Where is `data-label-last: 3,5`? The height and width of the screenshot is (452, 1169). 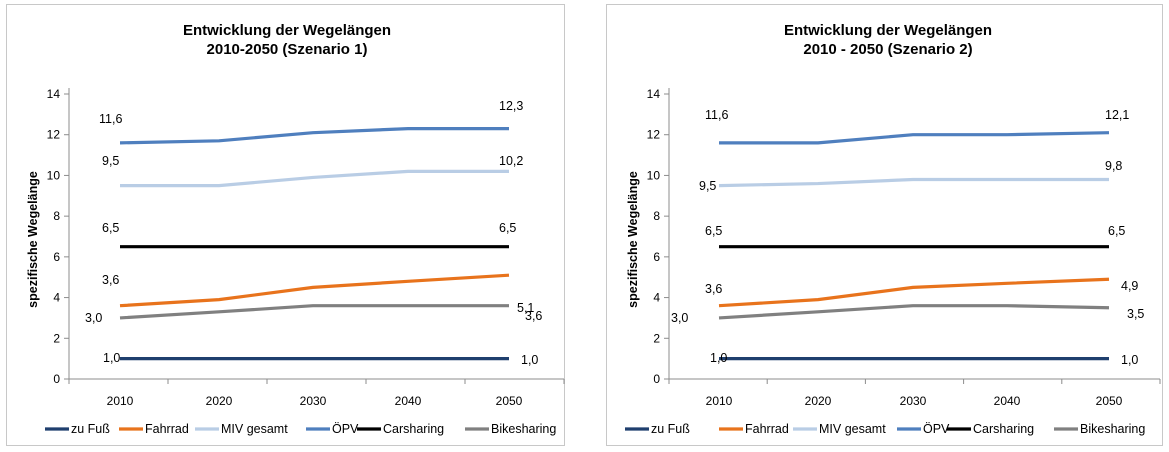 data-label-last: 3,5 is located at coordinates (1135, 314).